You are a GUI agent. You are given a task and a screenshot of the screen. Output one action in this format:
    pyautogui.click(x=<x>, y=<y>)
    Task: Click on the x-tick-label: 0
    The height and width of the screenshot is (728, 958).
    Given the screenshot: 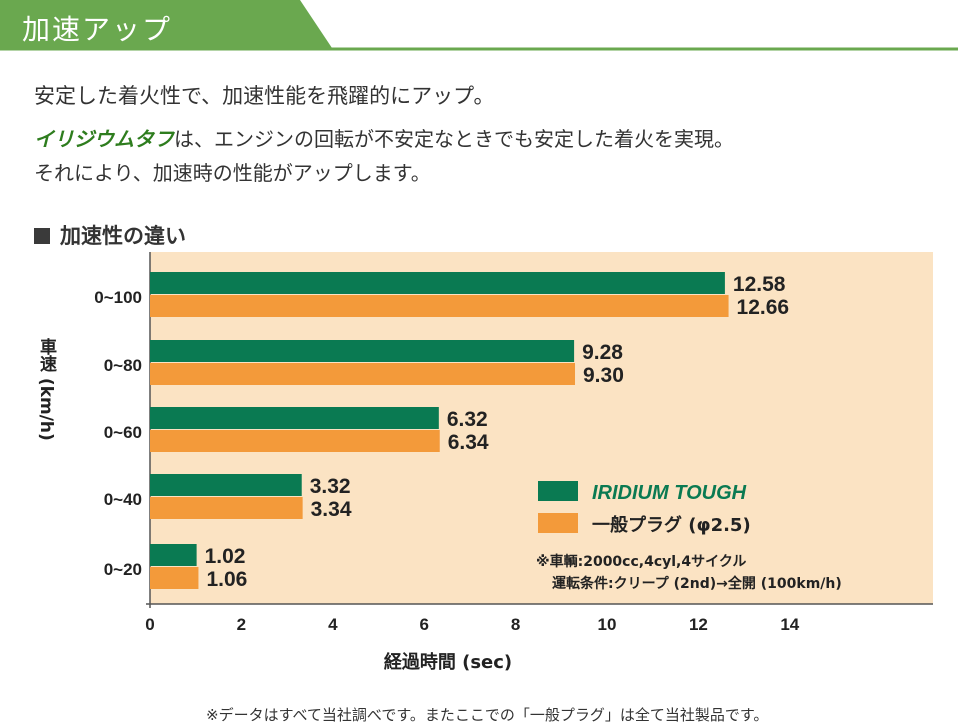 What is the action you would take?
    pyautogui.click(x=149, y=624)
    